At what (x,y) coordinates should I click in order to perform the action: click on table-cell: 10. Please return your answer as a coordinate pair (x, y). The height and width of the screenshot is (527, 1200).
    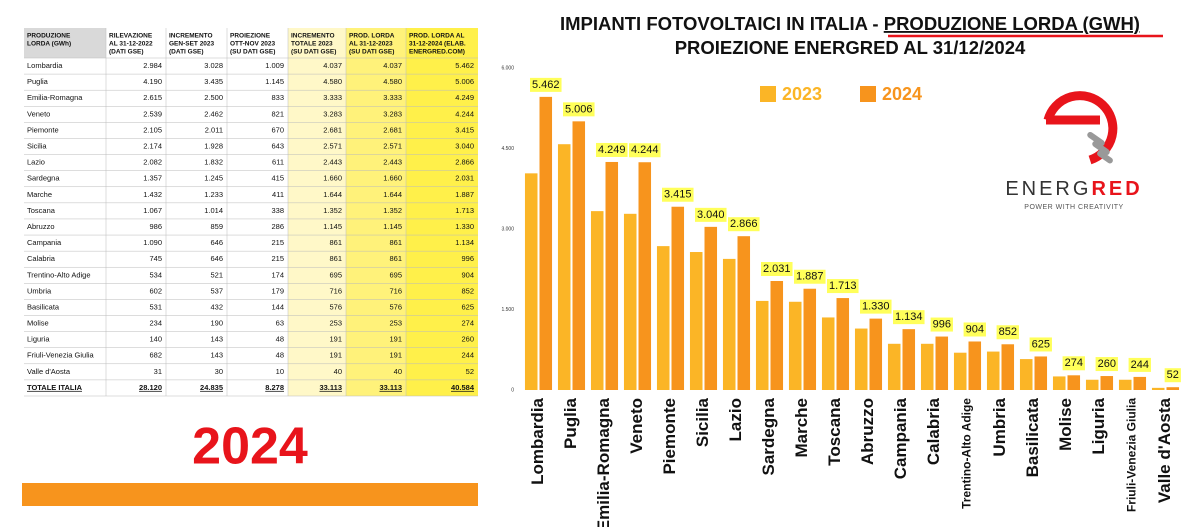
    Looking at the image, I should click on (280, 371).